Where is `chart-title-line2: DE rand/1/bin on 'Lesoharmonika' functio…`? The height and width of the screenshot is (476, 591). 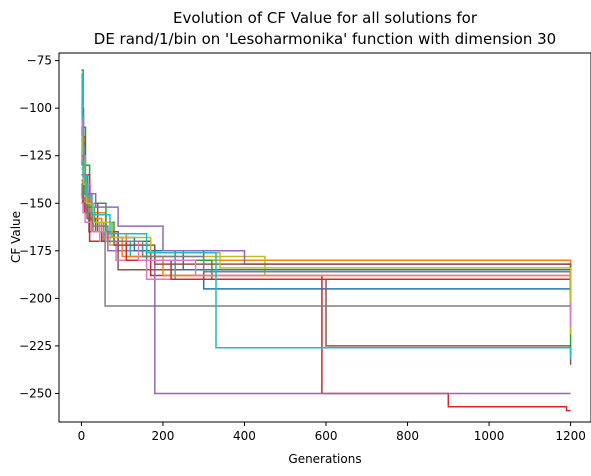
chart-title-line2: DE rand/1/bin on 'Lesoharmonika' functio… is located at coordinates (325, 39).